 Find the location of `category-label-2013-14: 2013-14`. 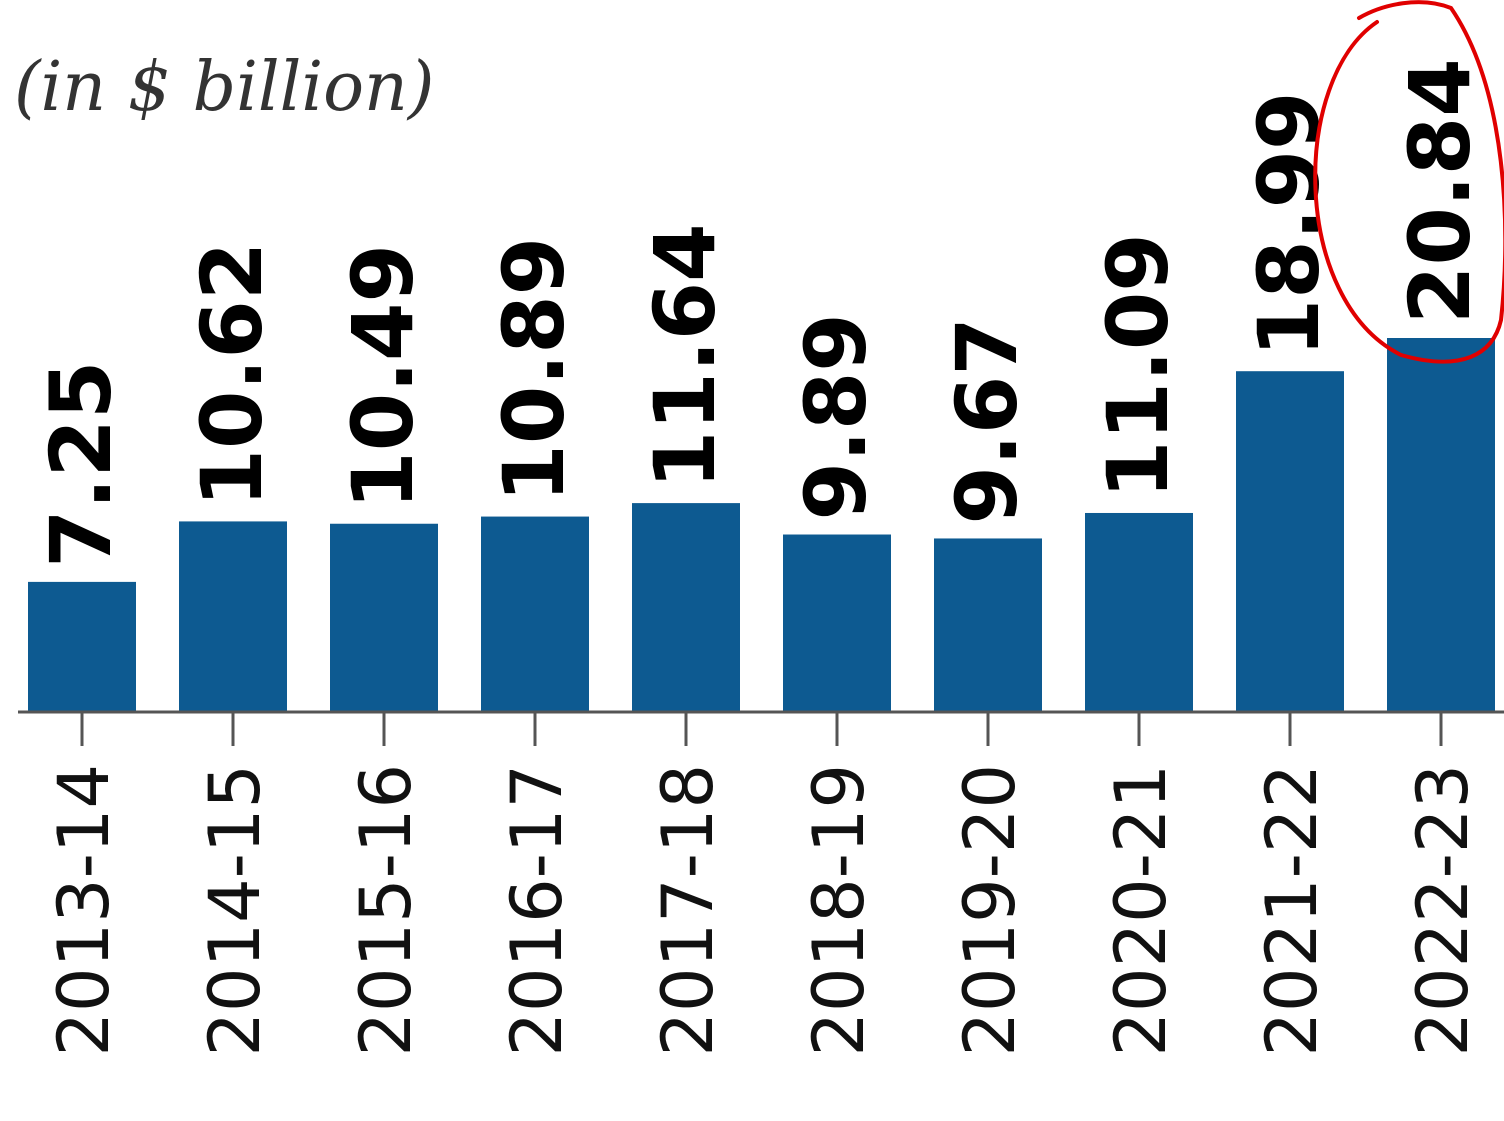

category-label-2013-14: 2013-14 is located at coordinates (84, 910).